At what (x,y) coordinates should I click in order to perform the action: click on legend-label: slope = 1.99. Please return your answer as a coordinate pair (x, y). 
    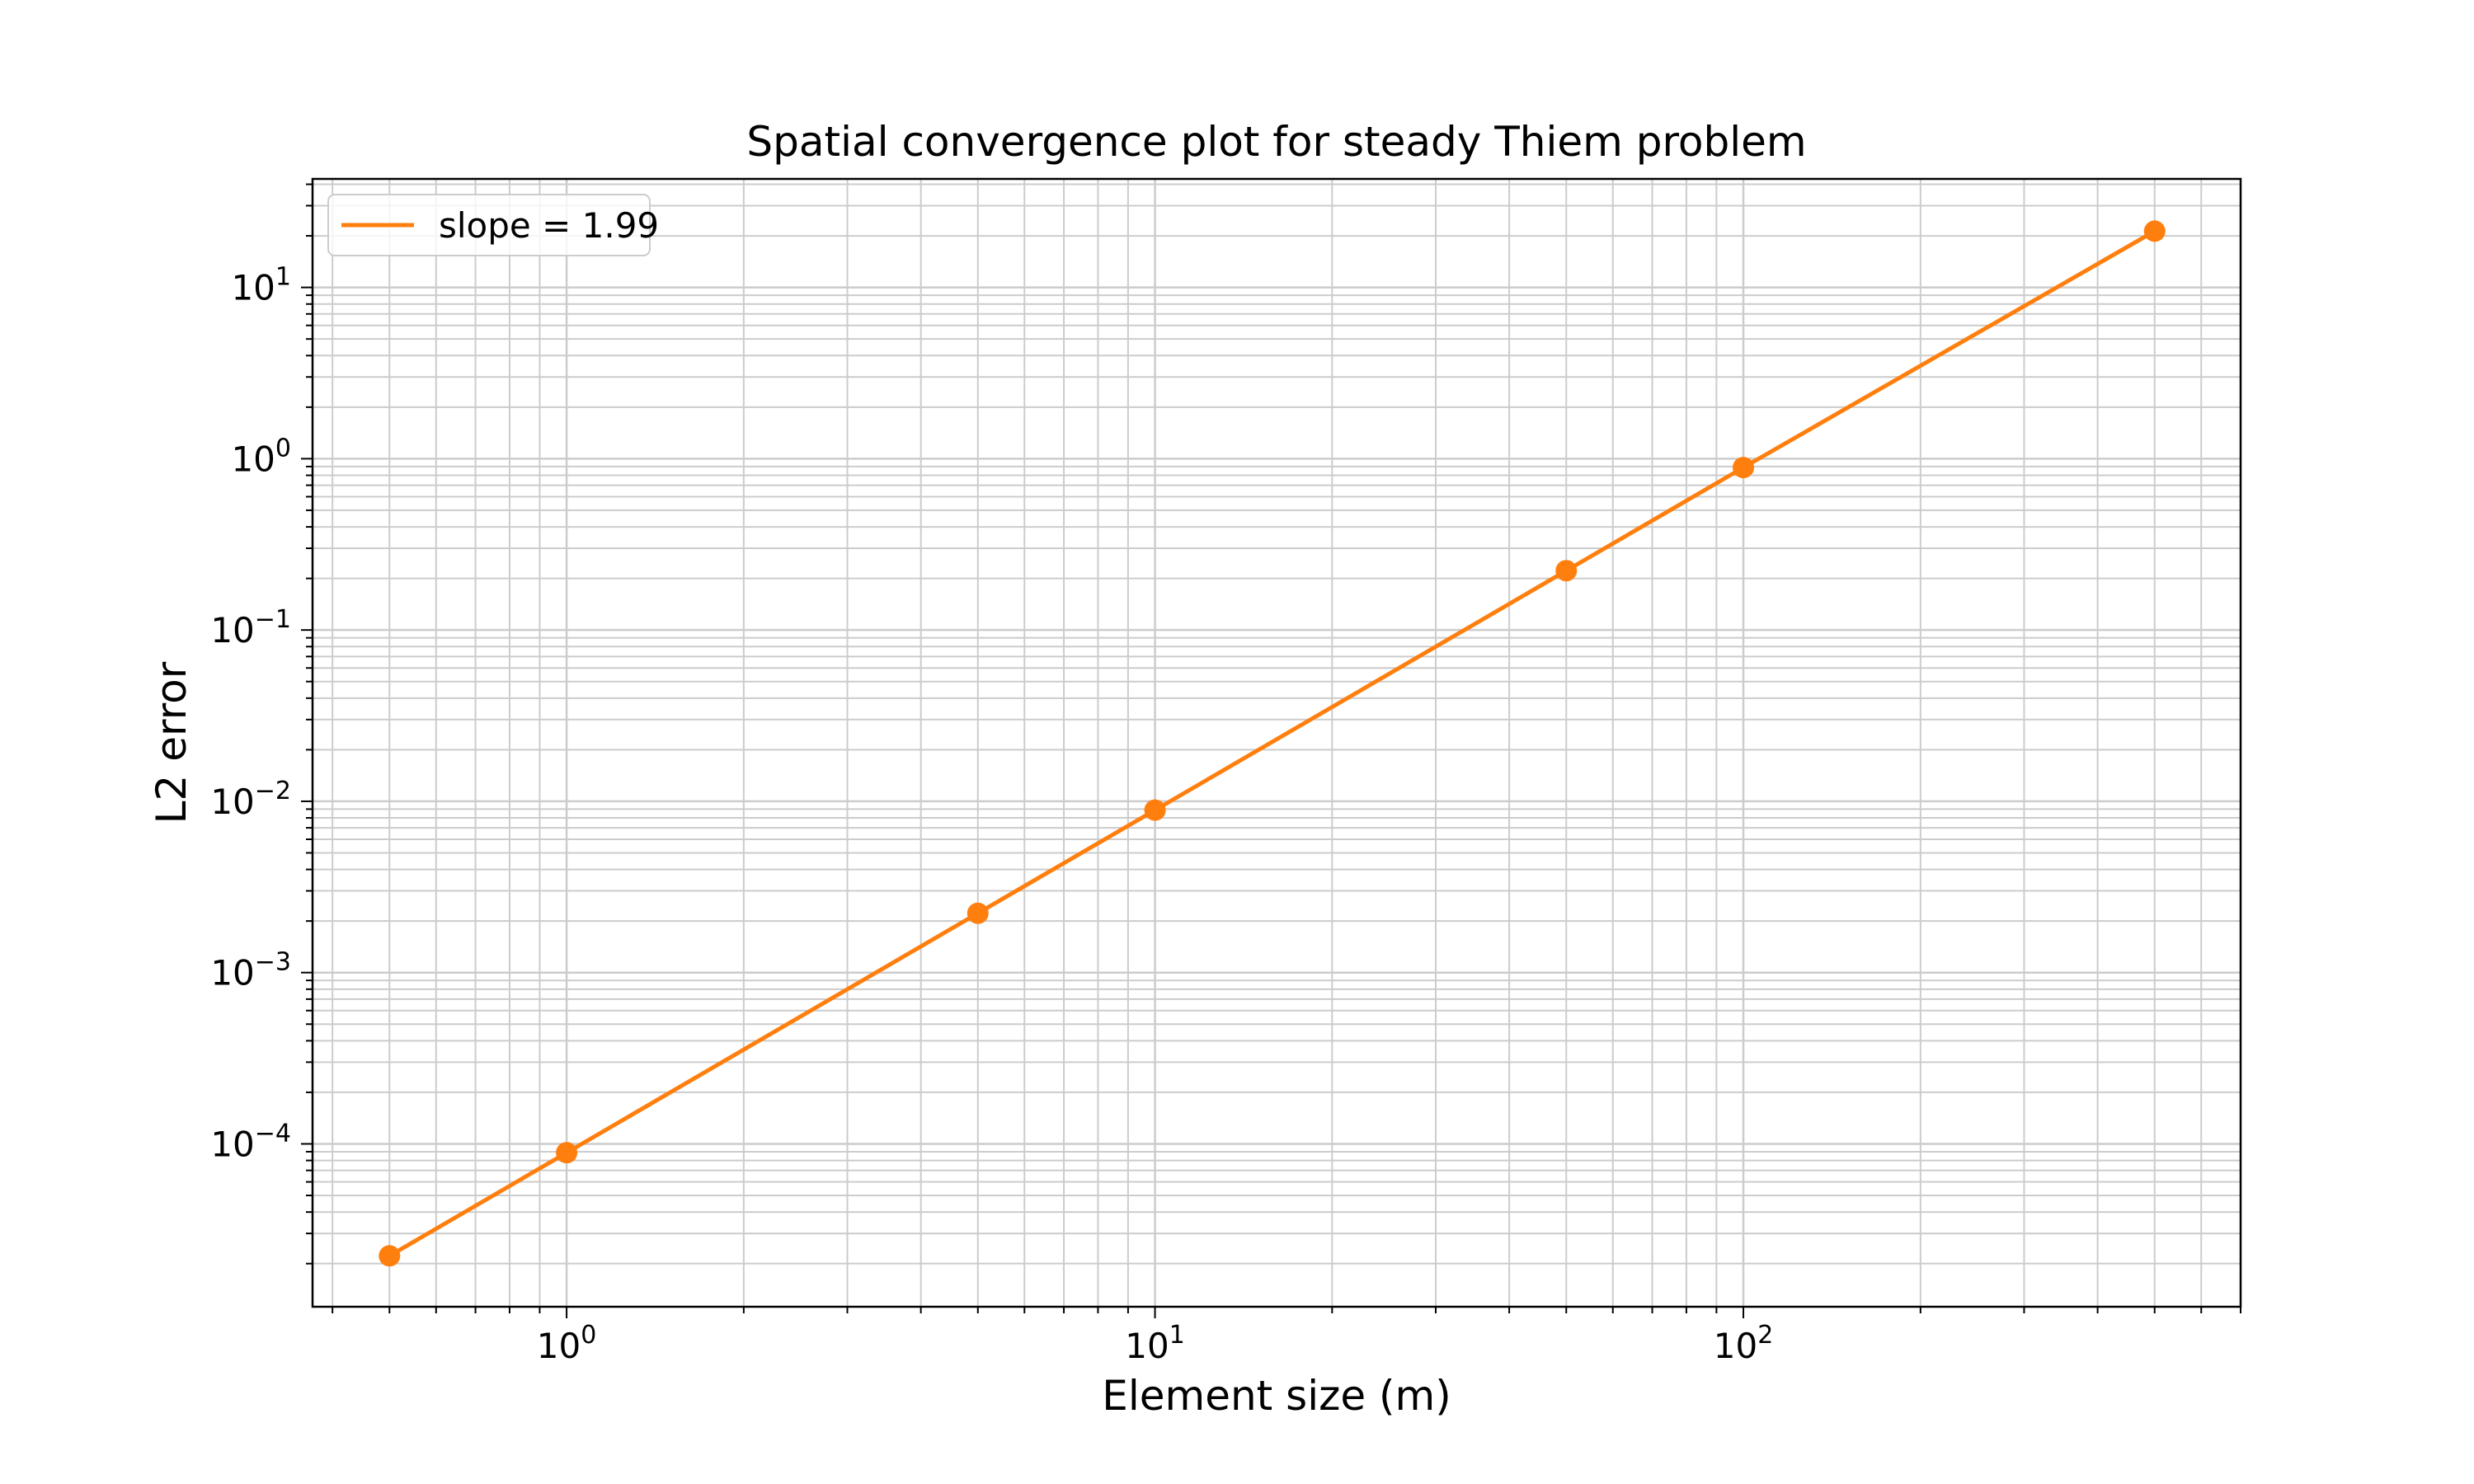
    Looking at the image, I should click on (549, 226).